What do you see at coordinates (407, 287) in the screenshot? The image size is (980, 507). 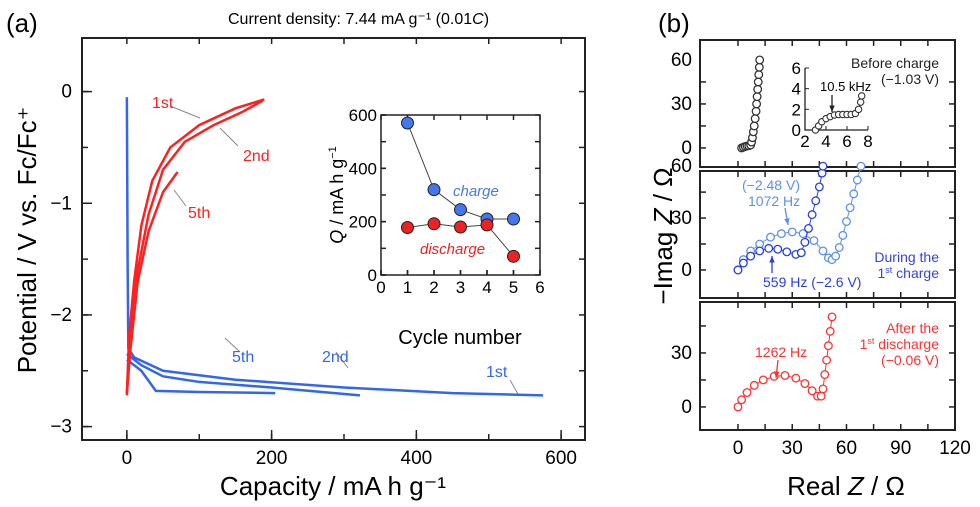 I see `inset-x-tick-label: 1` at bounding box center [407, 287].